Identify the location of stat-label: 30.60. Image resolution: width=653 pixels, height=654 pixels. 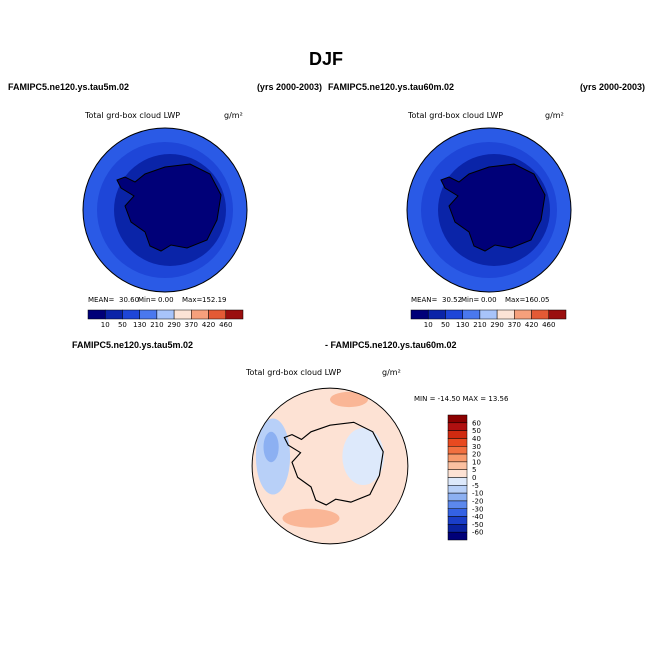
(129, 300).